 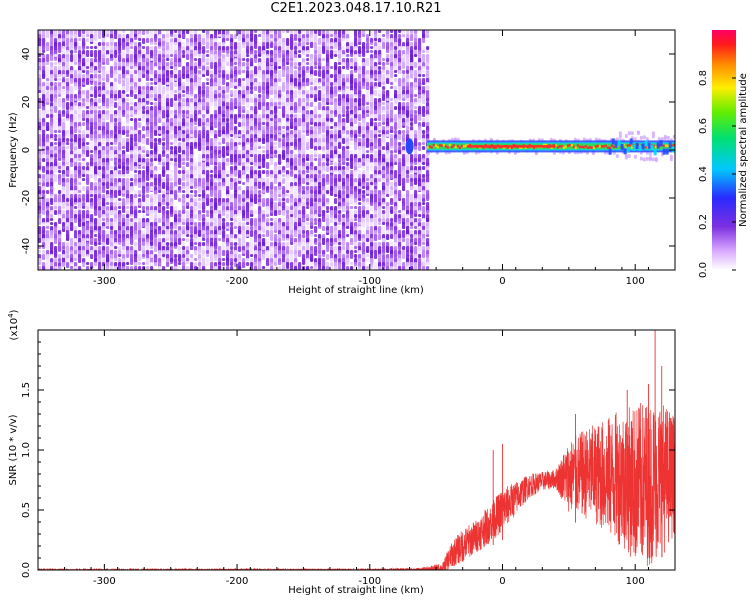 What do you see at coordinates (104, 281) in the screenshot?
I see `spectrogram-x-tick-label: -300` at bounding box center [104, 281].